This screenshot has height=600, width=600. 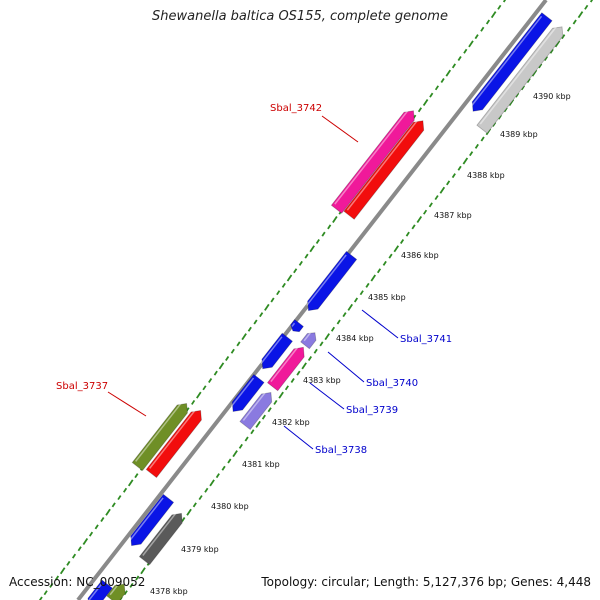 What do you see at coordinates (230, 506) in the screenshot?
I see `tick-label: 4380 kbp` at bounding box center [230, 506].